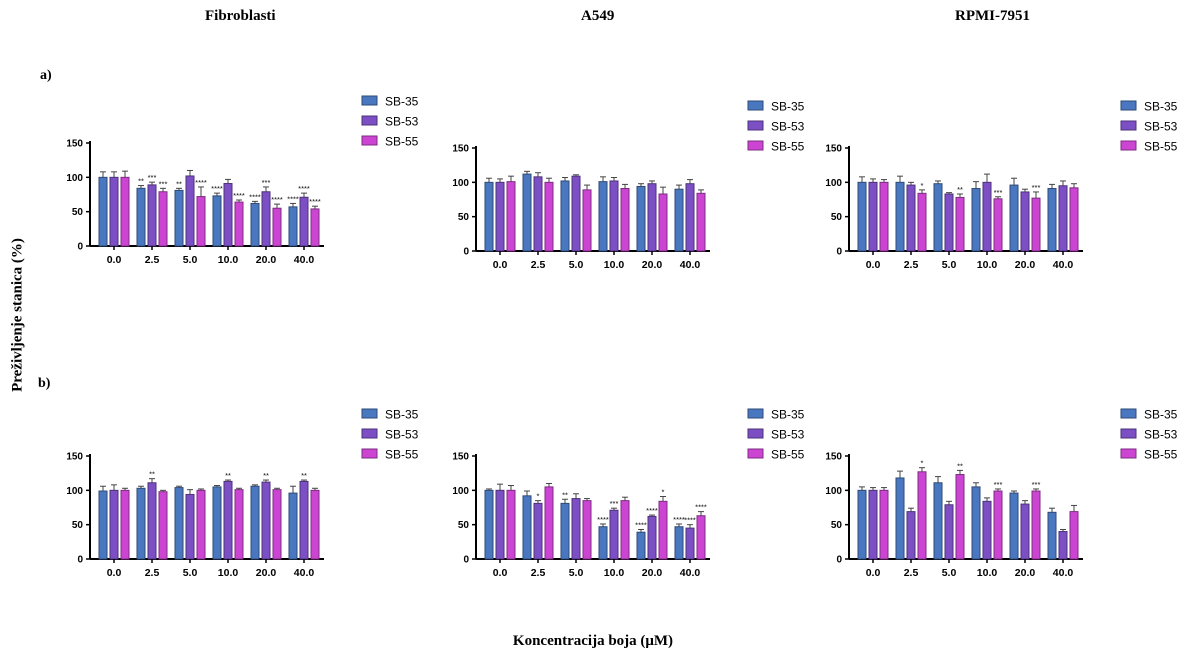 This screenshot has width=1186, height=655. What do you see at coordinates (17, 315) in the screenshot?
I see `y-axis-title: Preživljenje stanica (%)` at bounding box center [17, 315].